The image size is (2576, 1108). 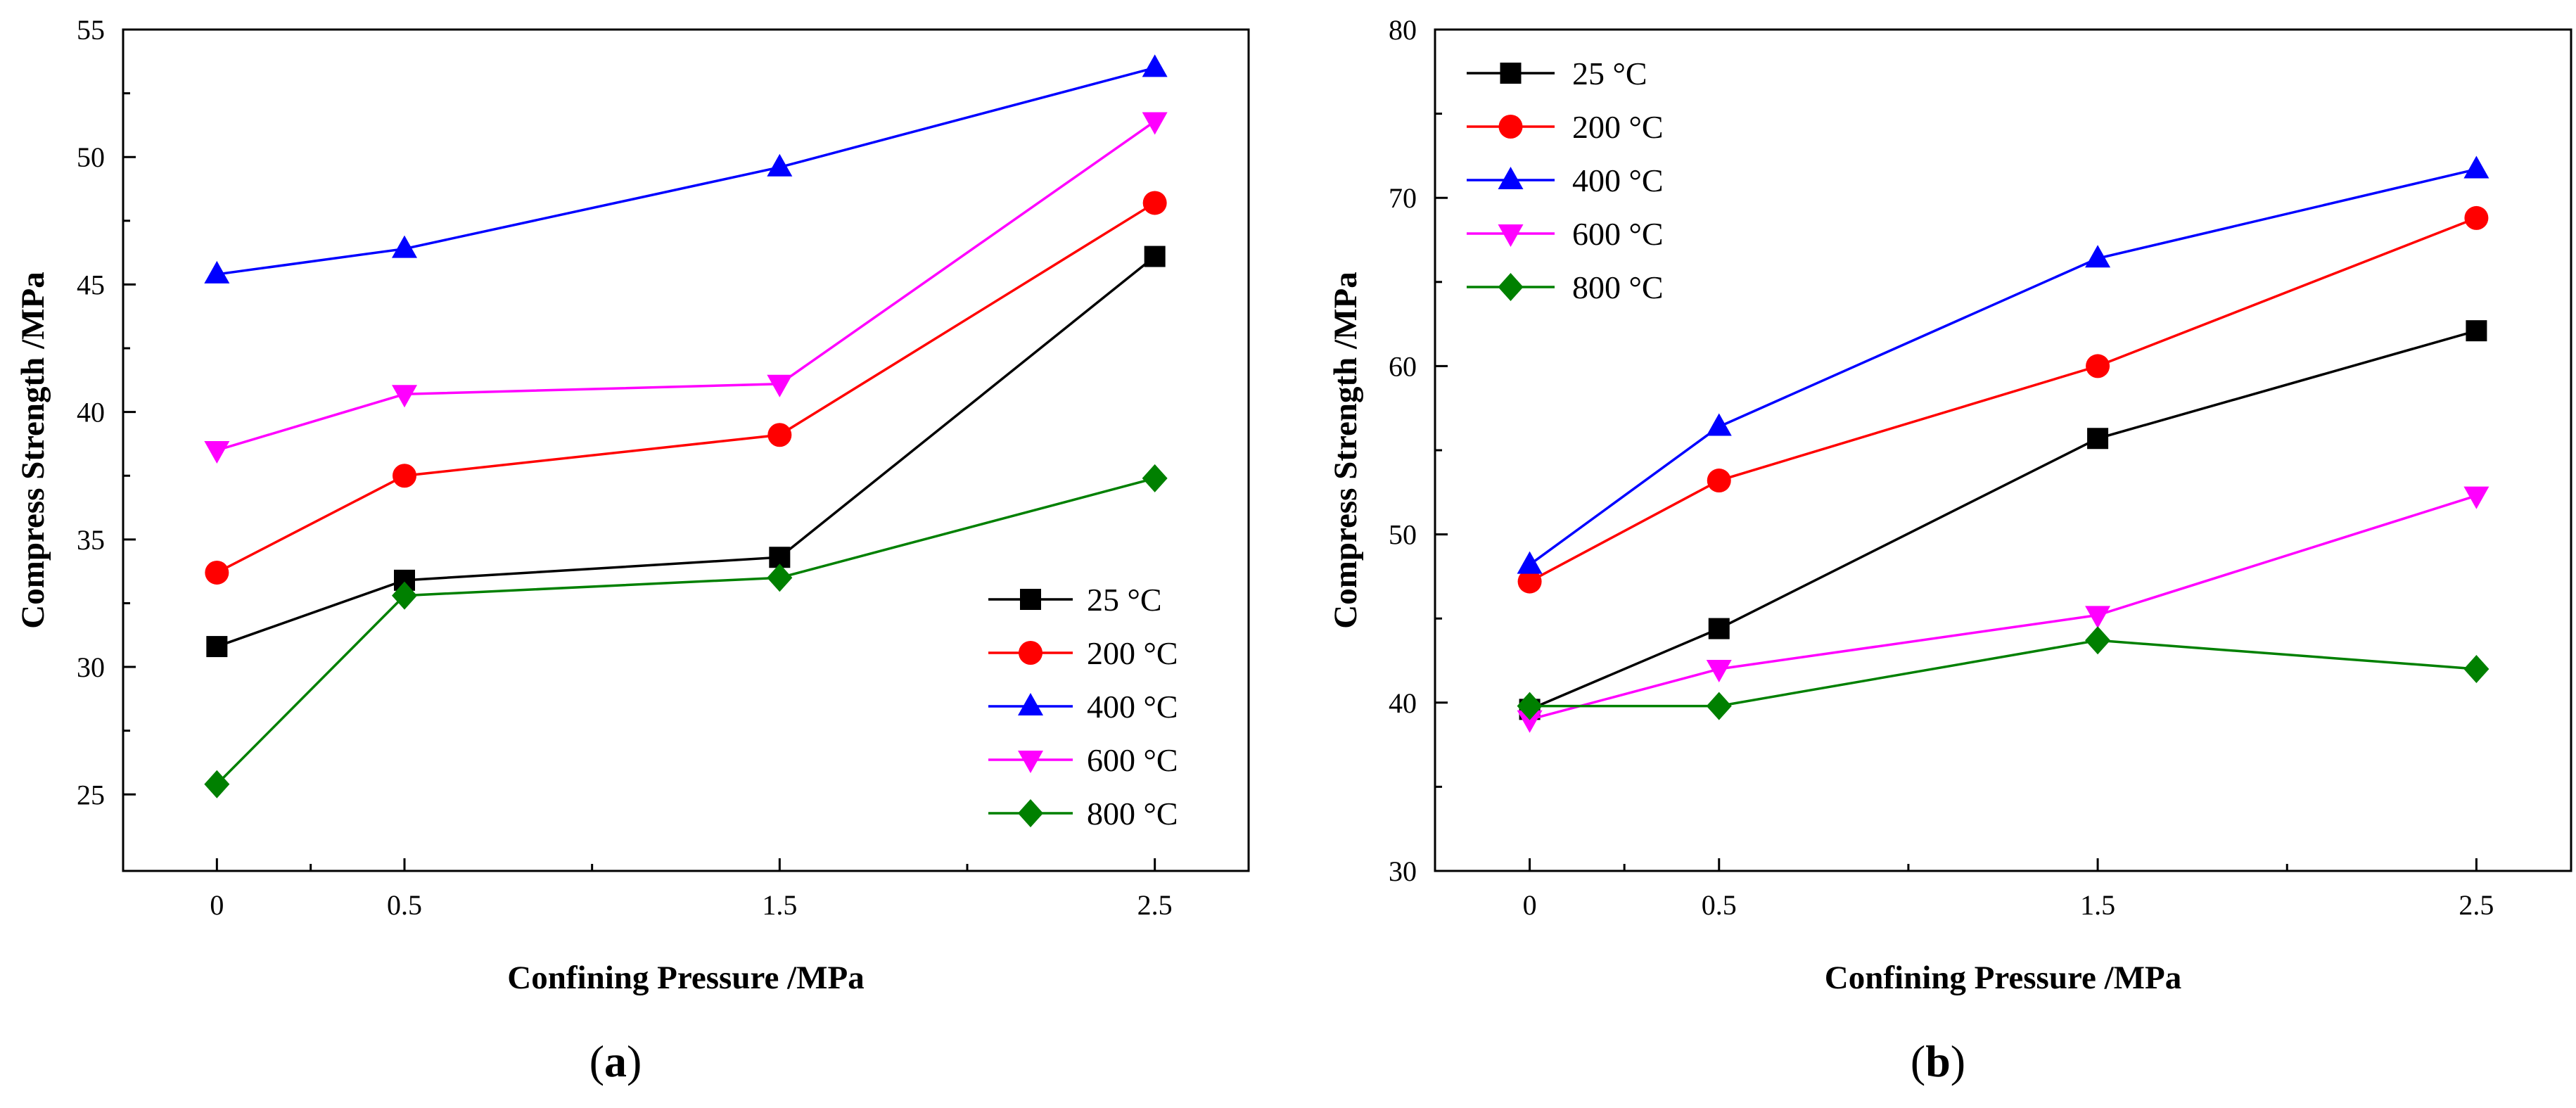 I want to click on chart-b-y-tick-label: 40, so click(x=1403, y=703).